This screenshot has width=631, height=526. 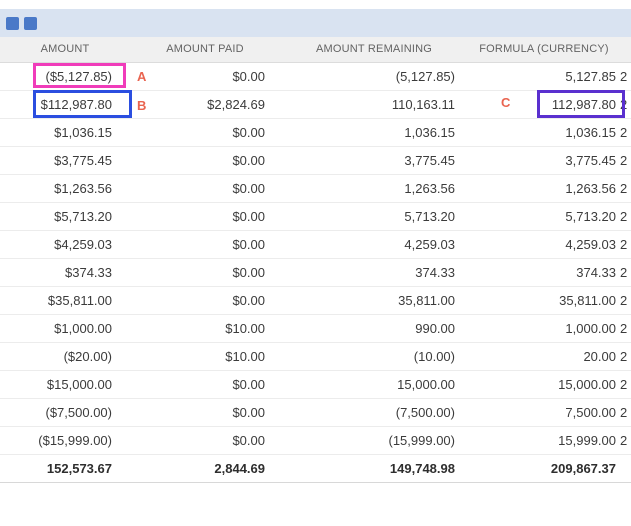 I want to click on table-row: $3,775.45 $0.00 3,775.45 3,775.45 2, so click(x=315, y=160).